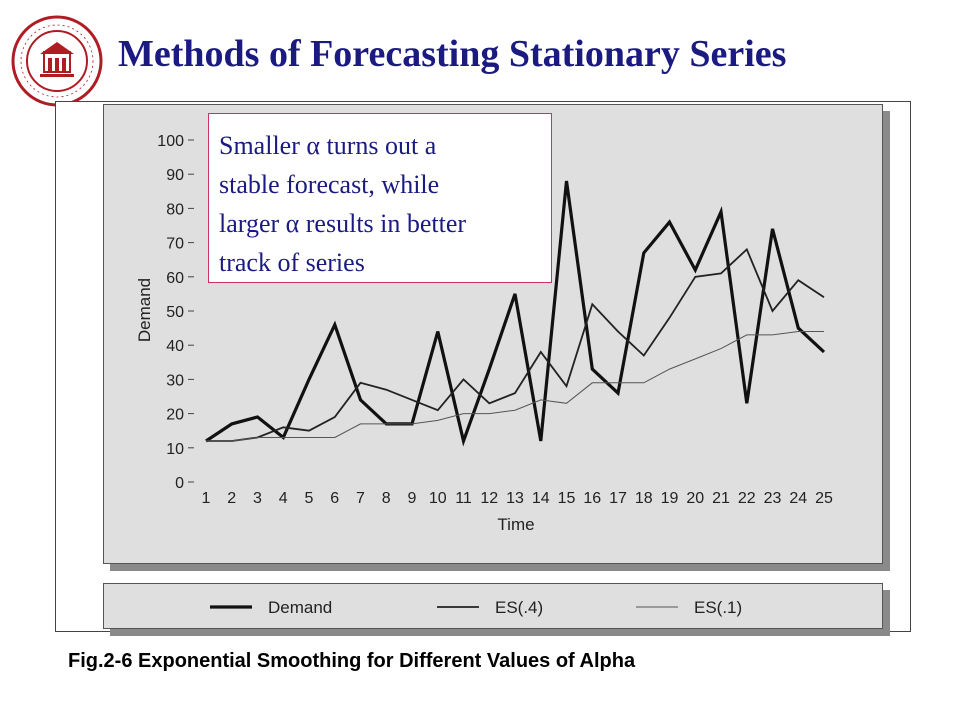  Describe the element at coordinates (747, 498) in the screenshot. I see `x-tick-label: 22` at that location.